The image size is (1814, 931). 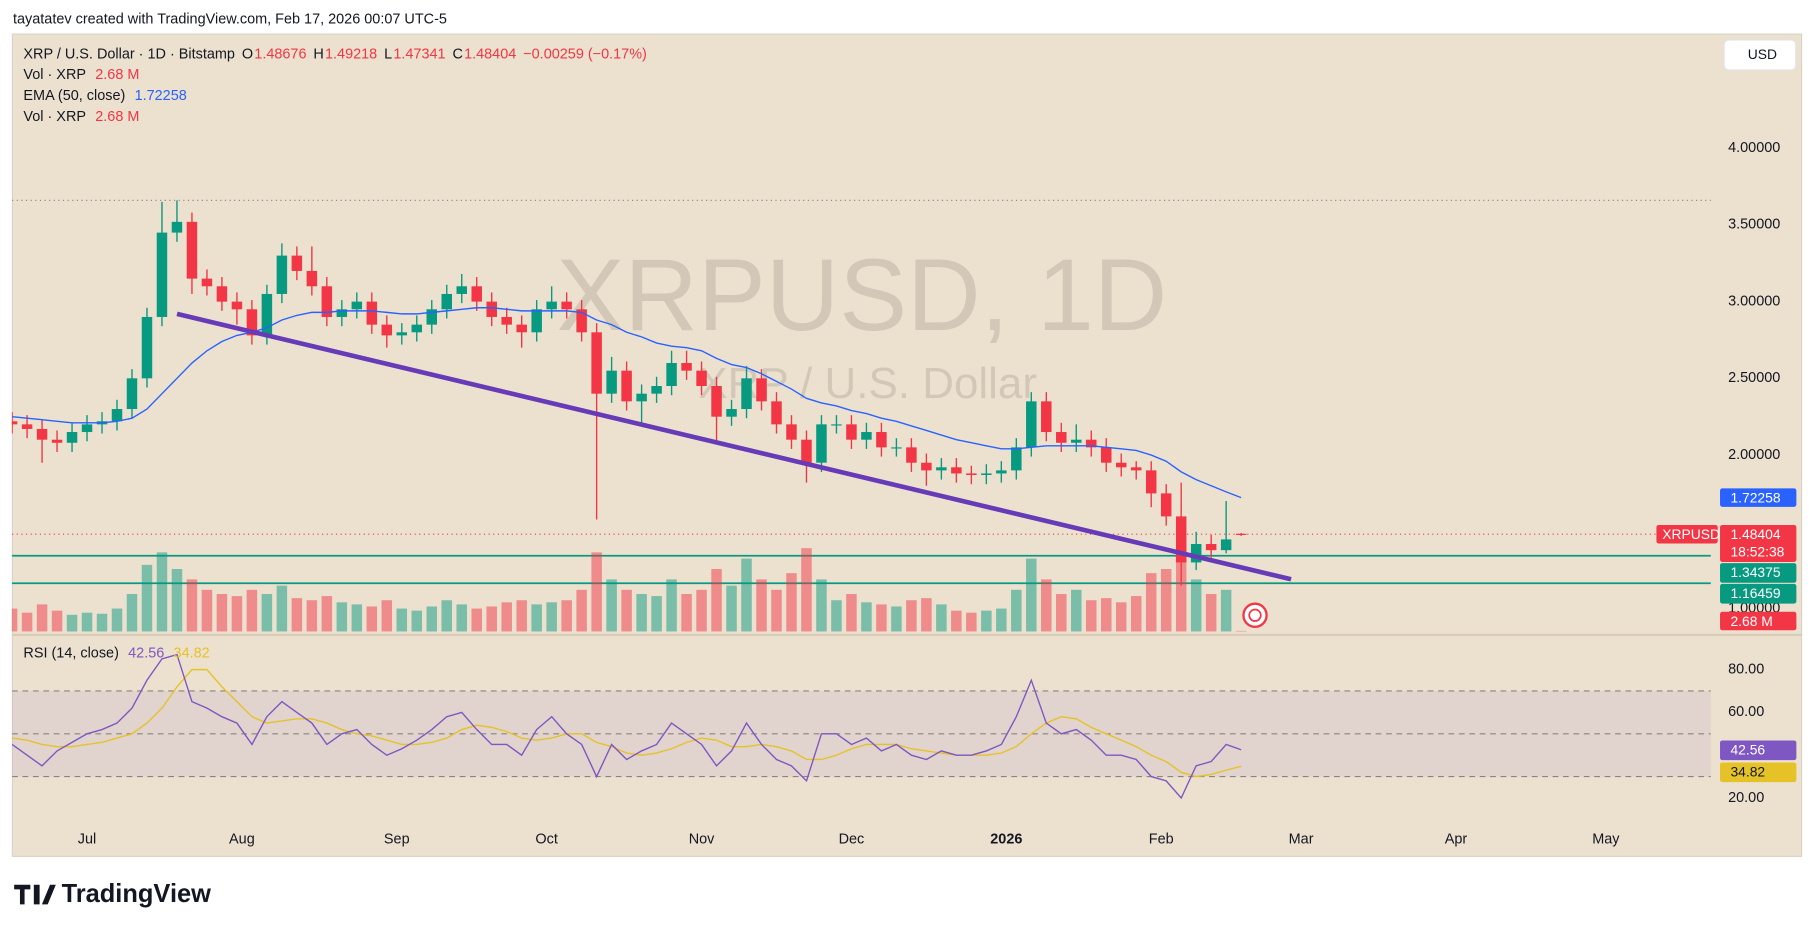 I want to click on legend-part: 2.68 M, so click(x=117, y=117).